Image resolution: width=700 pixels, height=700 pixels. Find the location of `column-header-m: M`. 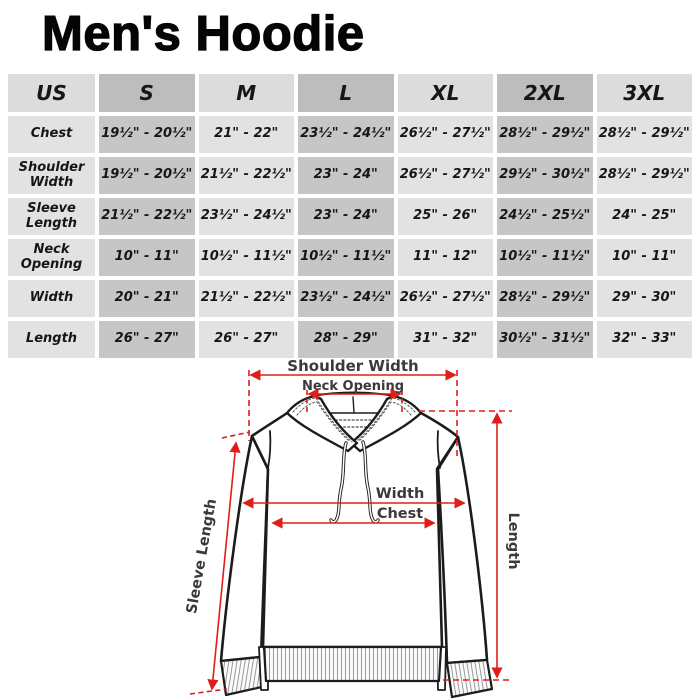

column-header-m: M is located at coordinates (246, 93).